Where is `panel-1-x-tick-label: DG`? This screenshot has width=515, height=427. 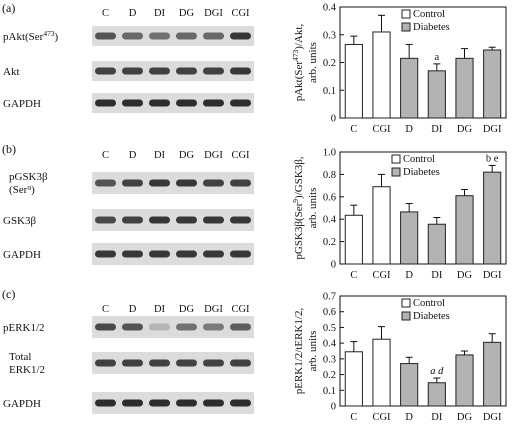 panel-1-x-tick-label: DG is located at coordinates (465, 129).